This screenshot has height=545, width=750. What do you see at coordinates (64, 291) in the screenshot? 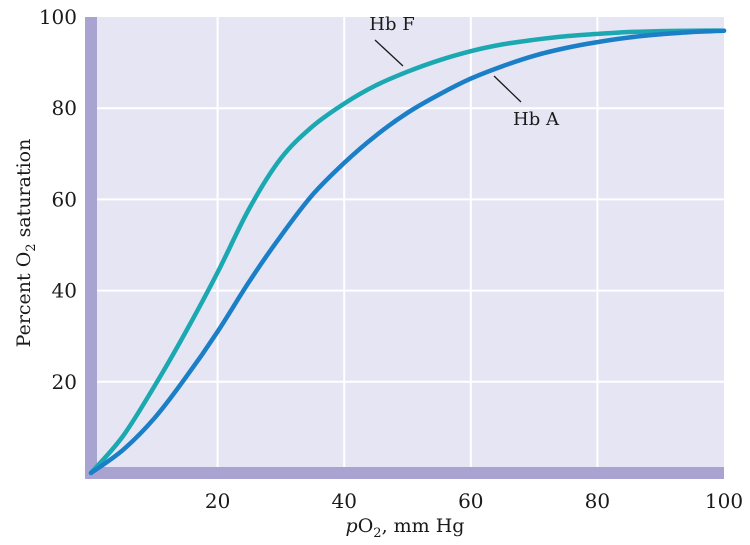
I see `y-tick-label-40: 40` at bounding box center [64, 291].